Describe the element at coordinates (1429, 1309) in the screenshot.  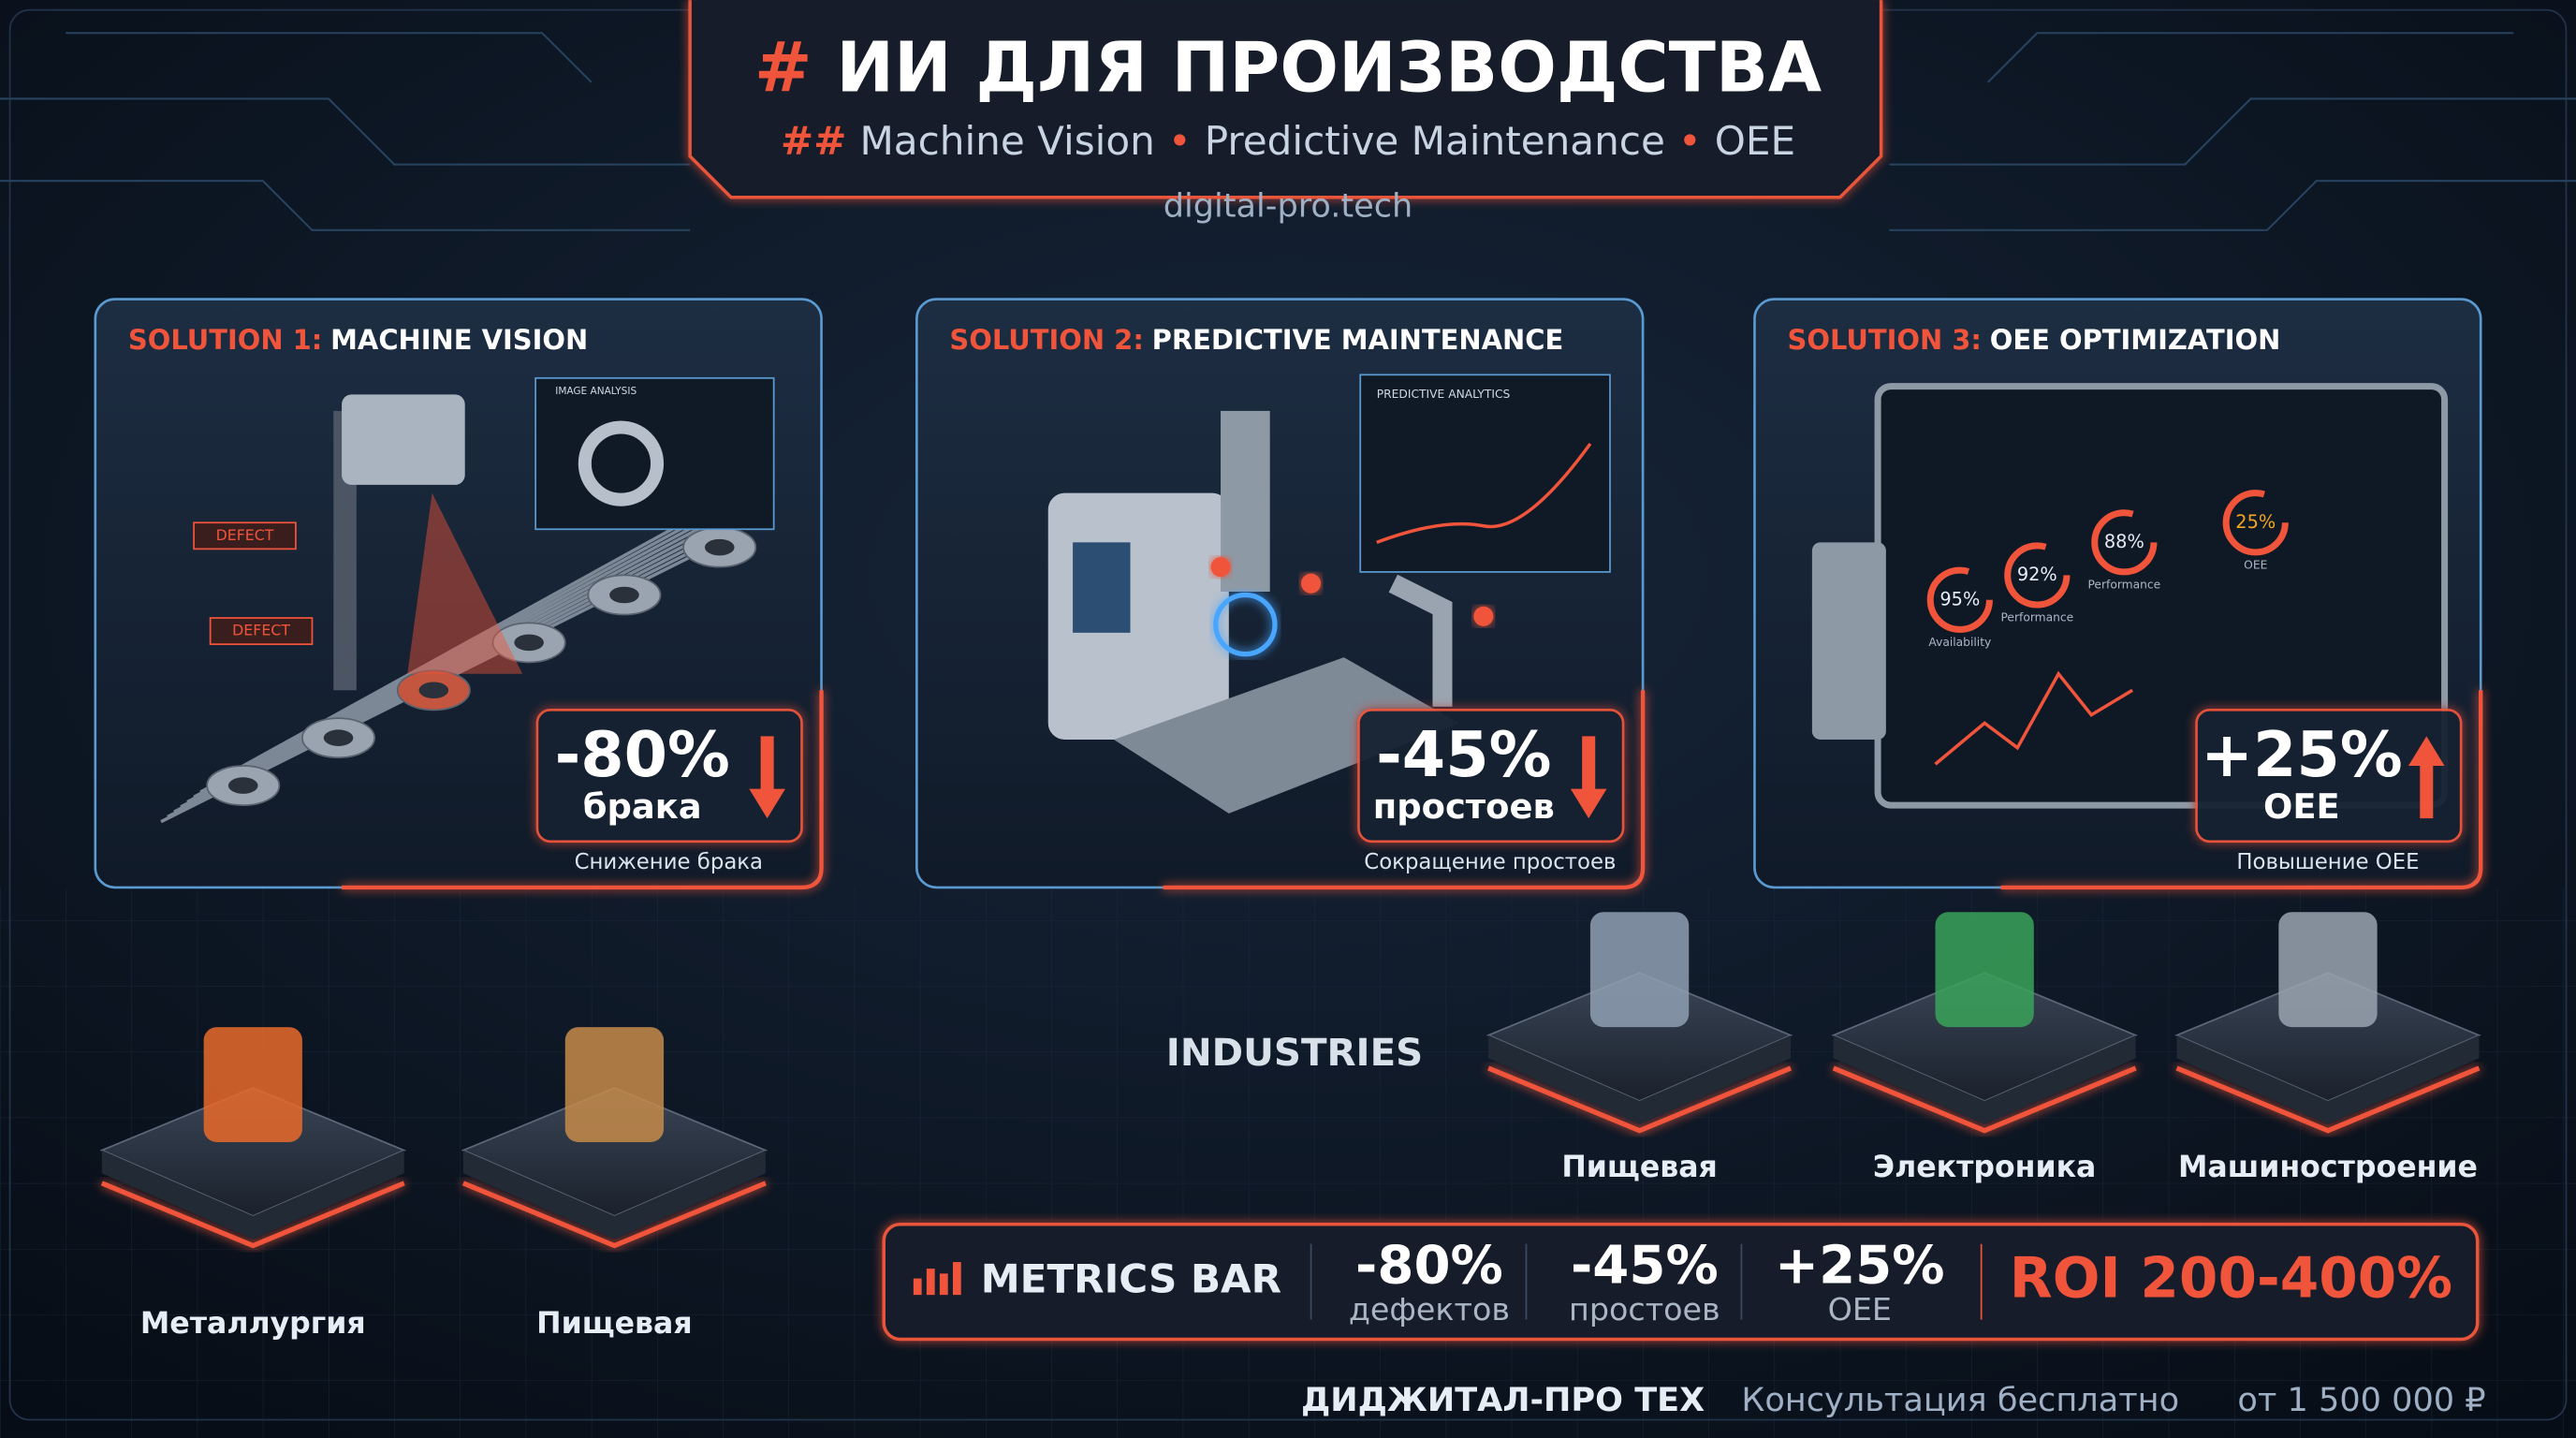
I see `metric-label: дефектов` at that location.